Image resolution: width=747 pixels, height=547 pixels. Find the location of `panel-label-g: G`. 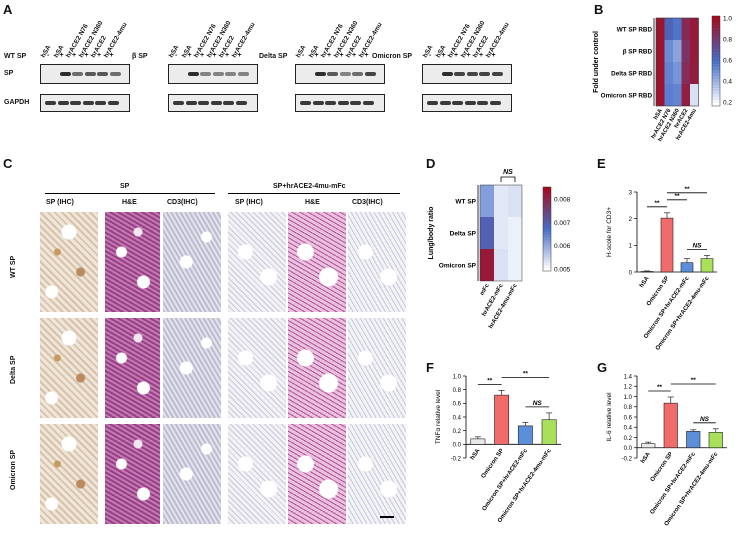

panel-label-g: G is located at coordinates (602, 367).